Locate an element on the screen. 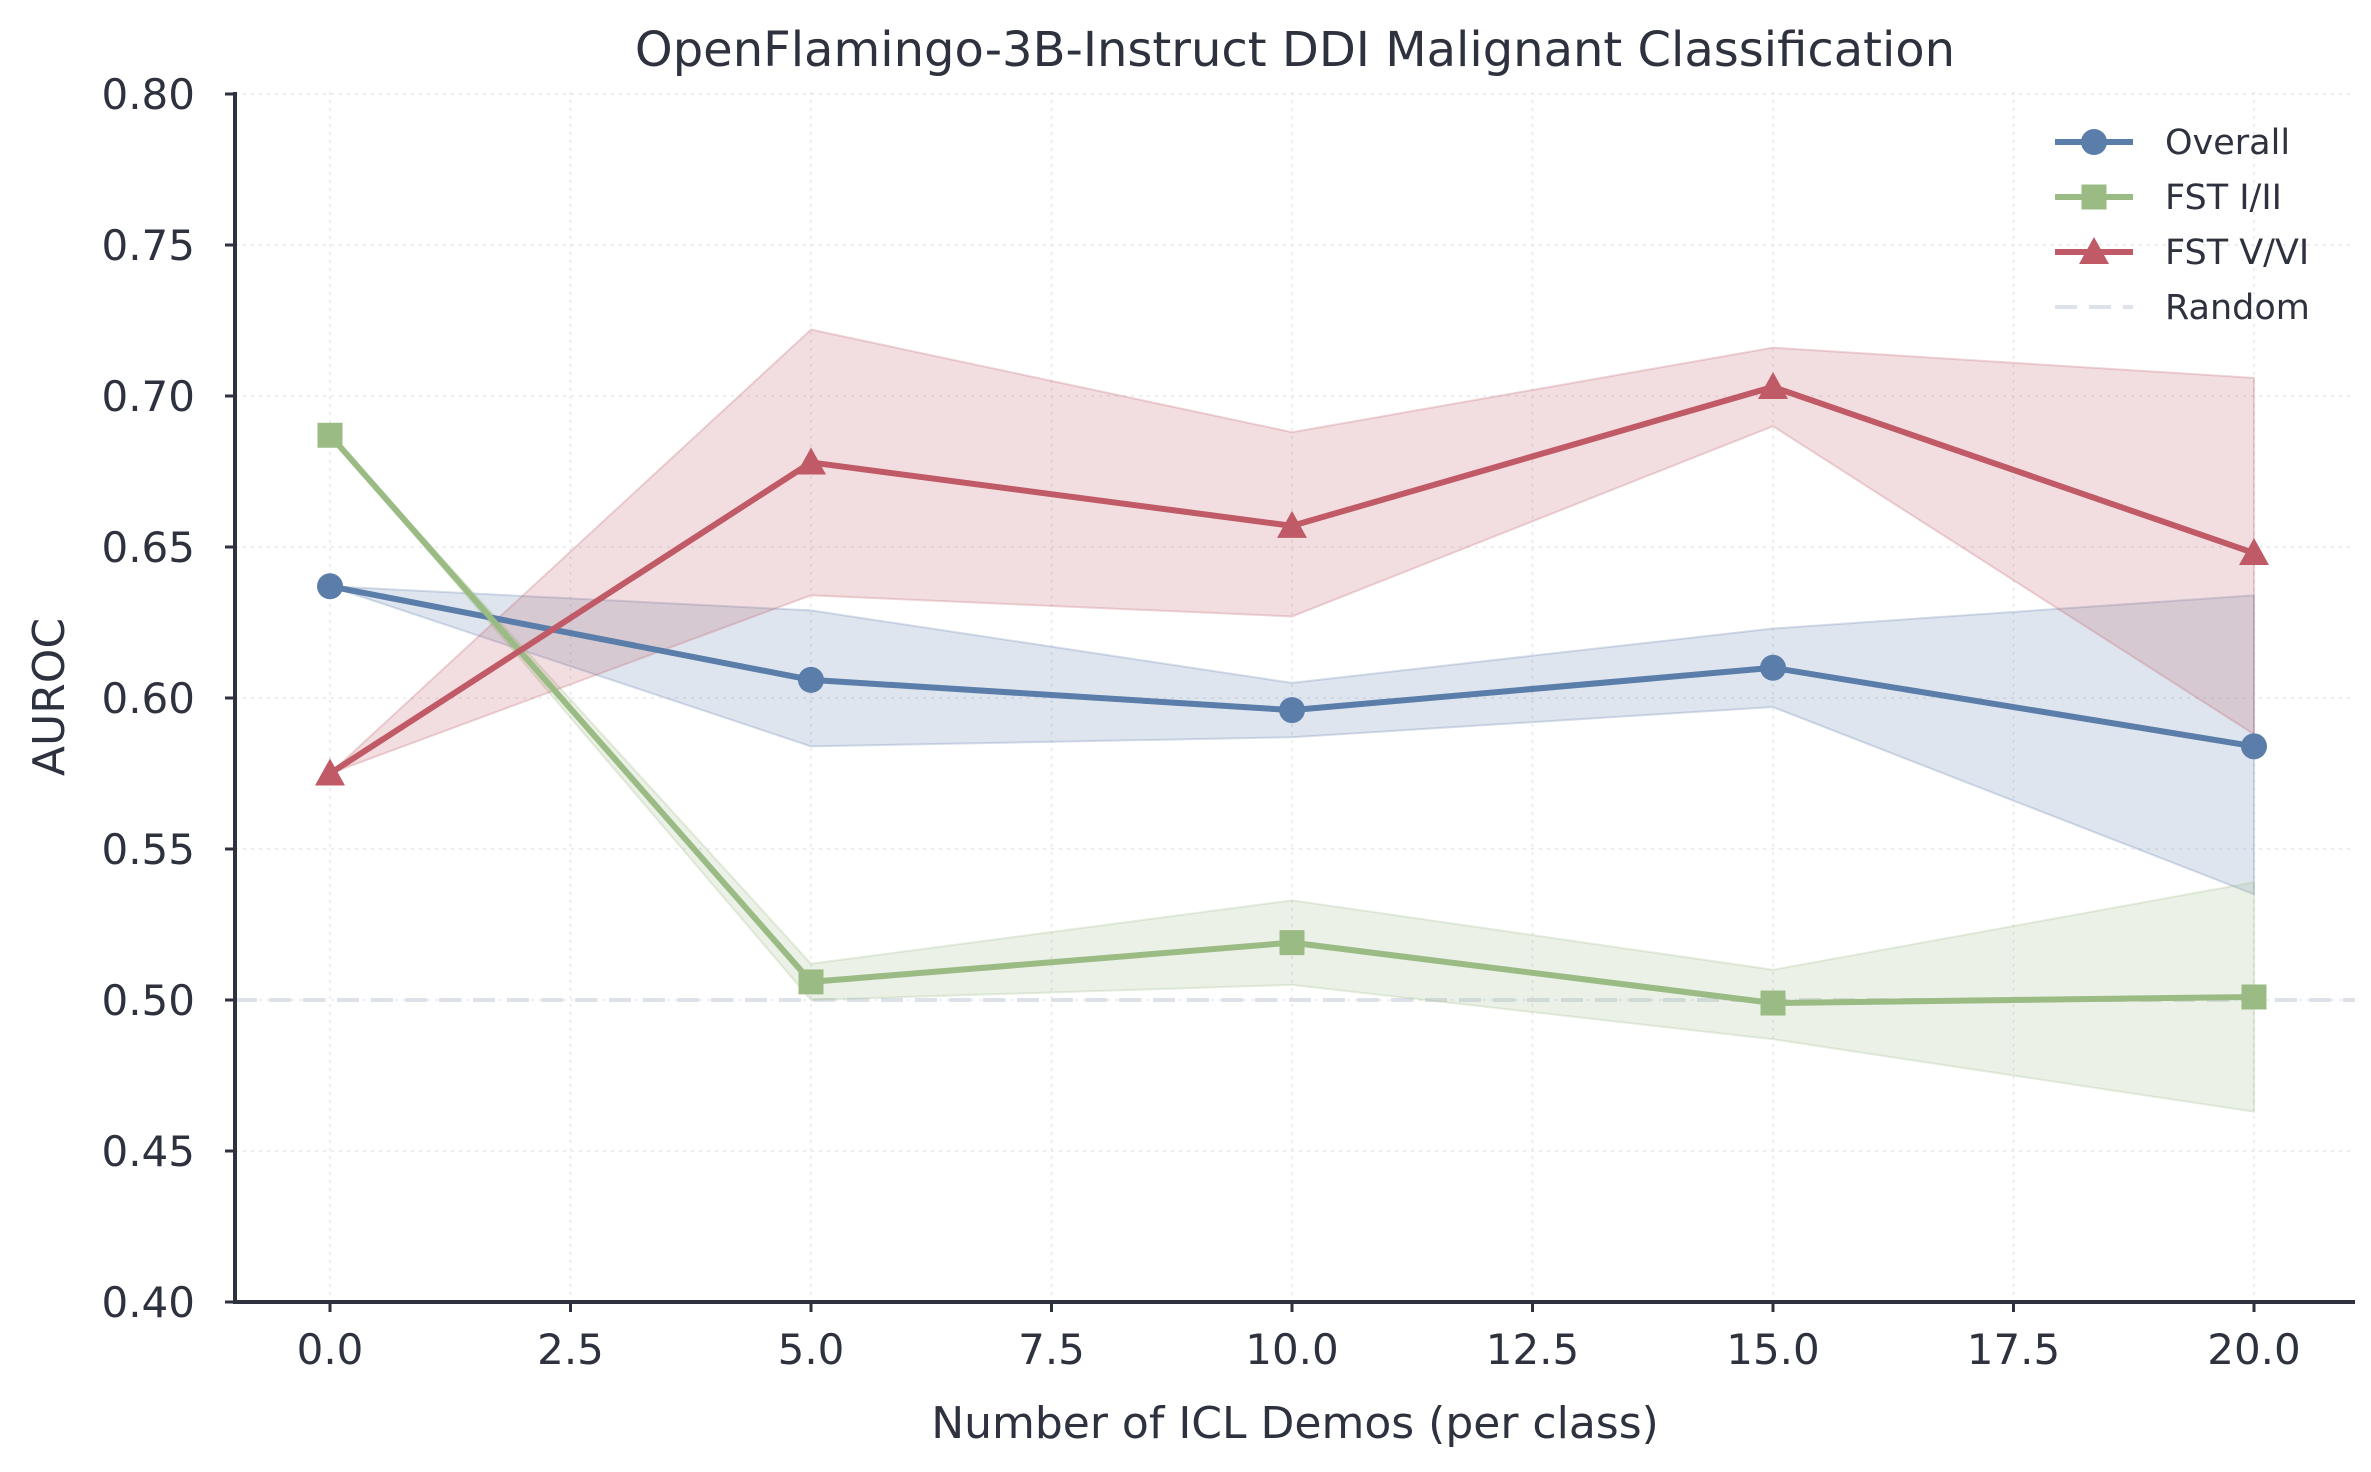  y-tick-label: 0.65 is located at coordinates (148, 547).